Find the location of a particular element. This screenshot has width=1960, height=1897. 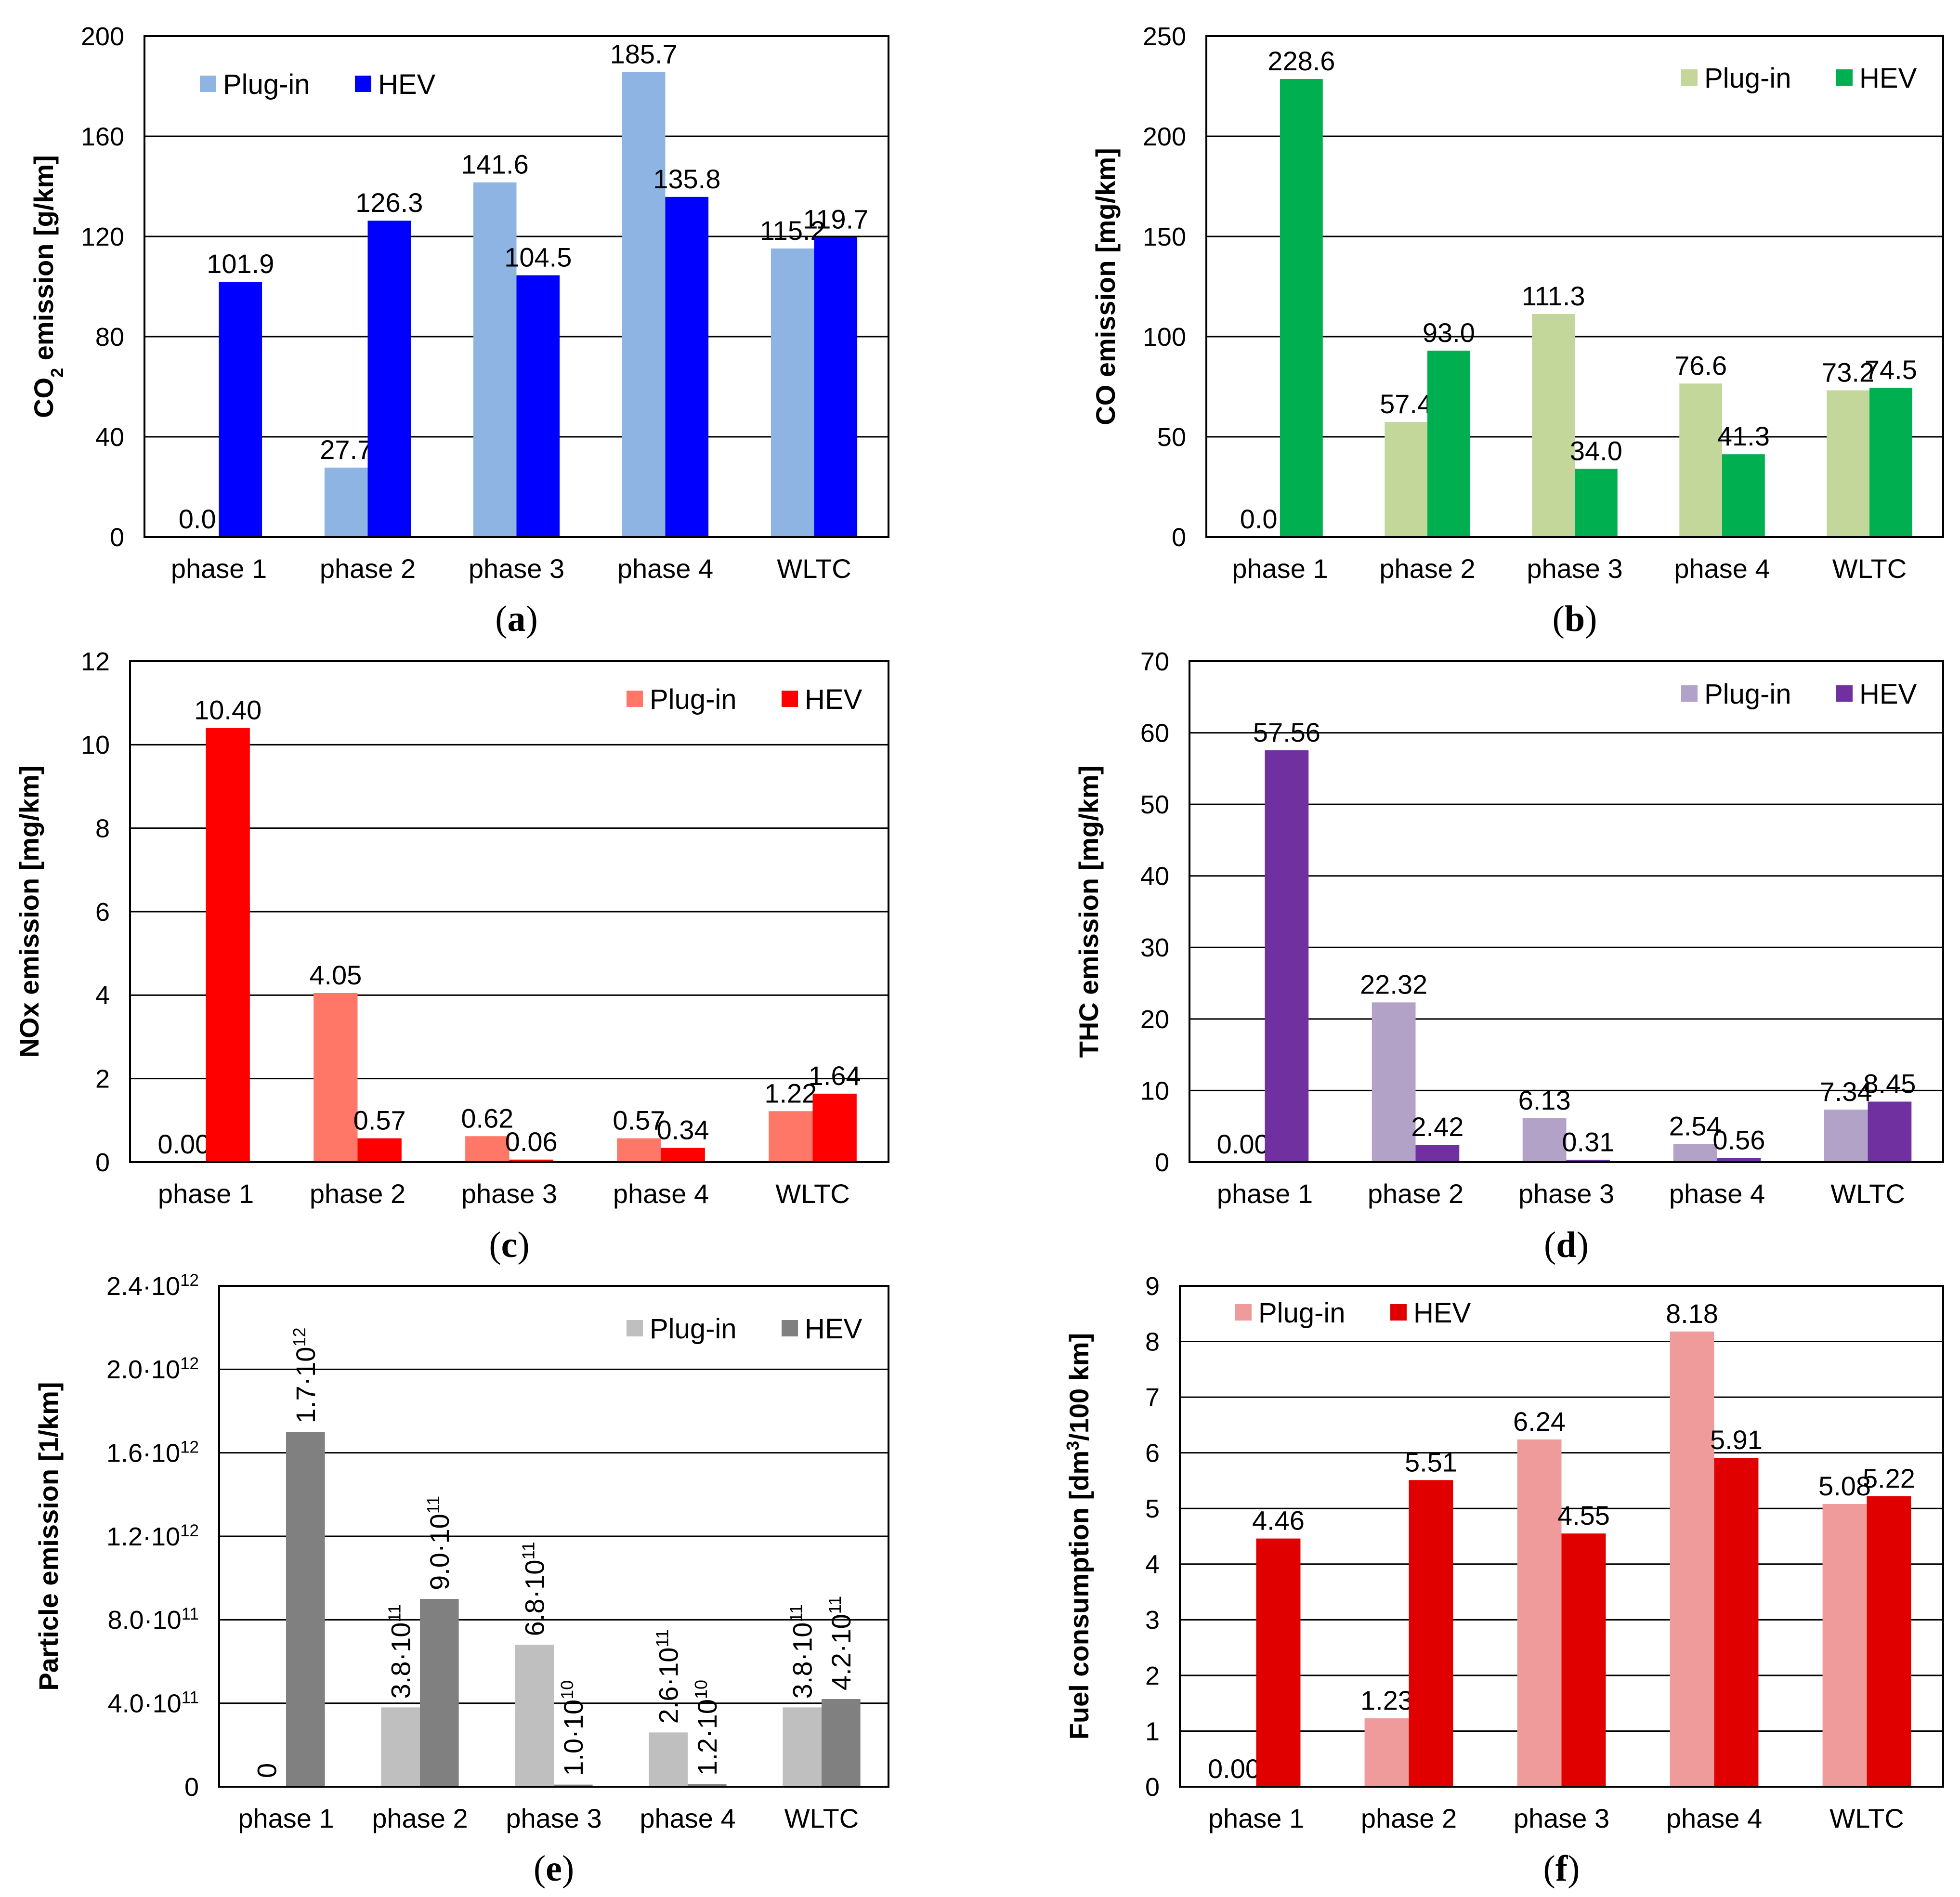

data-label: 0.00 is located at coordinates (1234, 1768).